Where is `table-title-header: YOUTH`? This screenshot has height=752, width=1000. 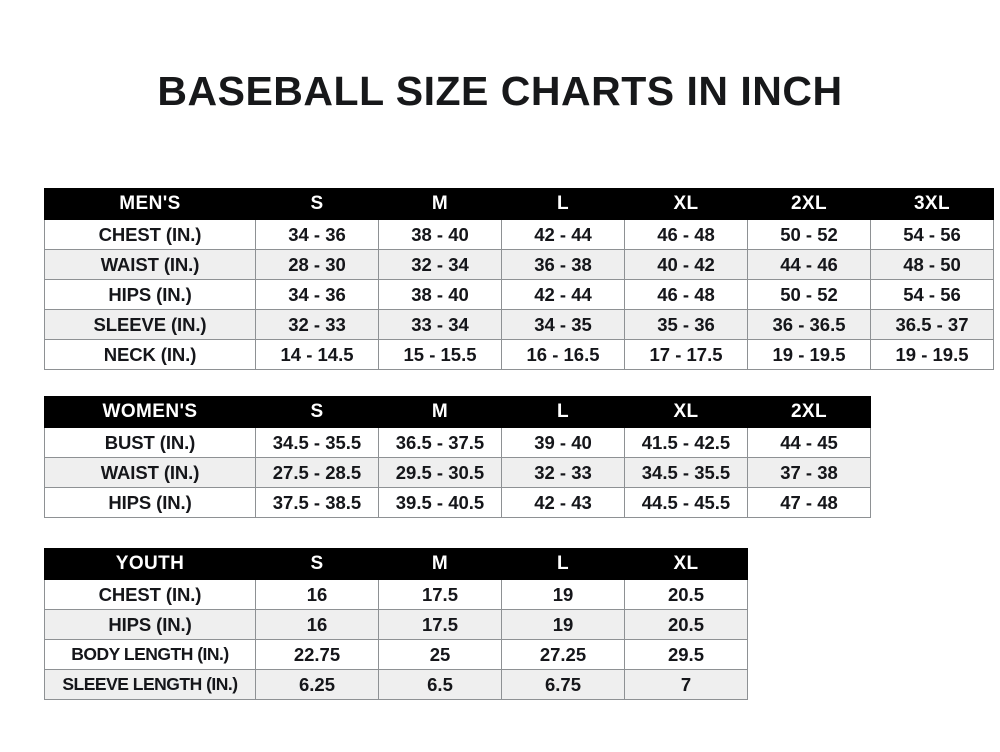 table-title-header: YOUTH is located at coordinates (150, 564).